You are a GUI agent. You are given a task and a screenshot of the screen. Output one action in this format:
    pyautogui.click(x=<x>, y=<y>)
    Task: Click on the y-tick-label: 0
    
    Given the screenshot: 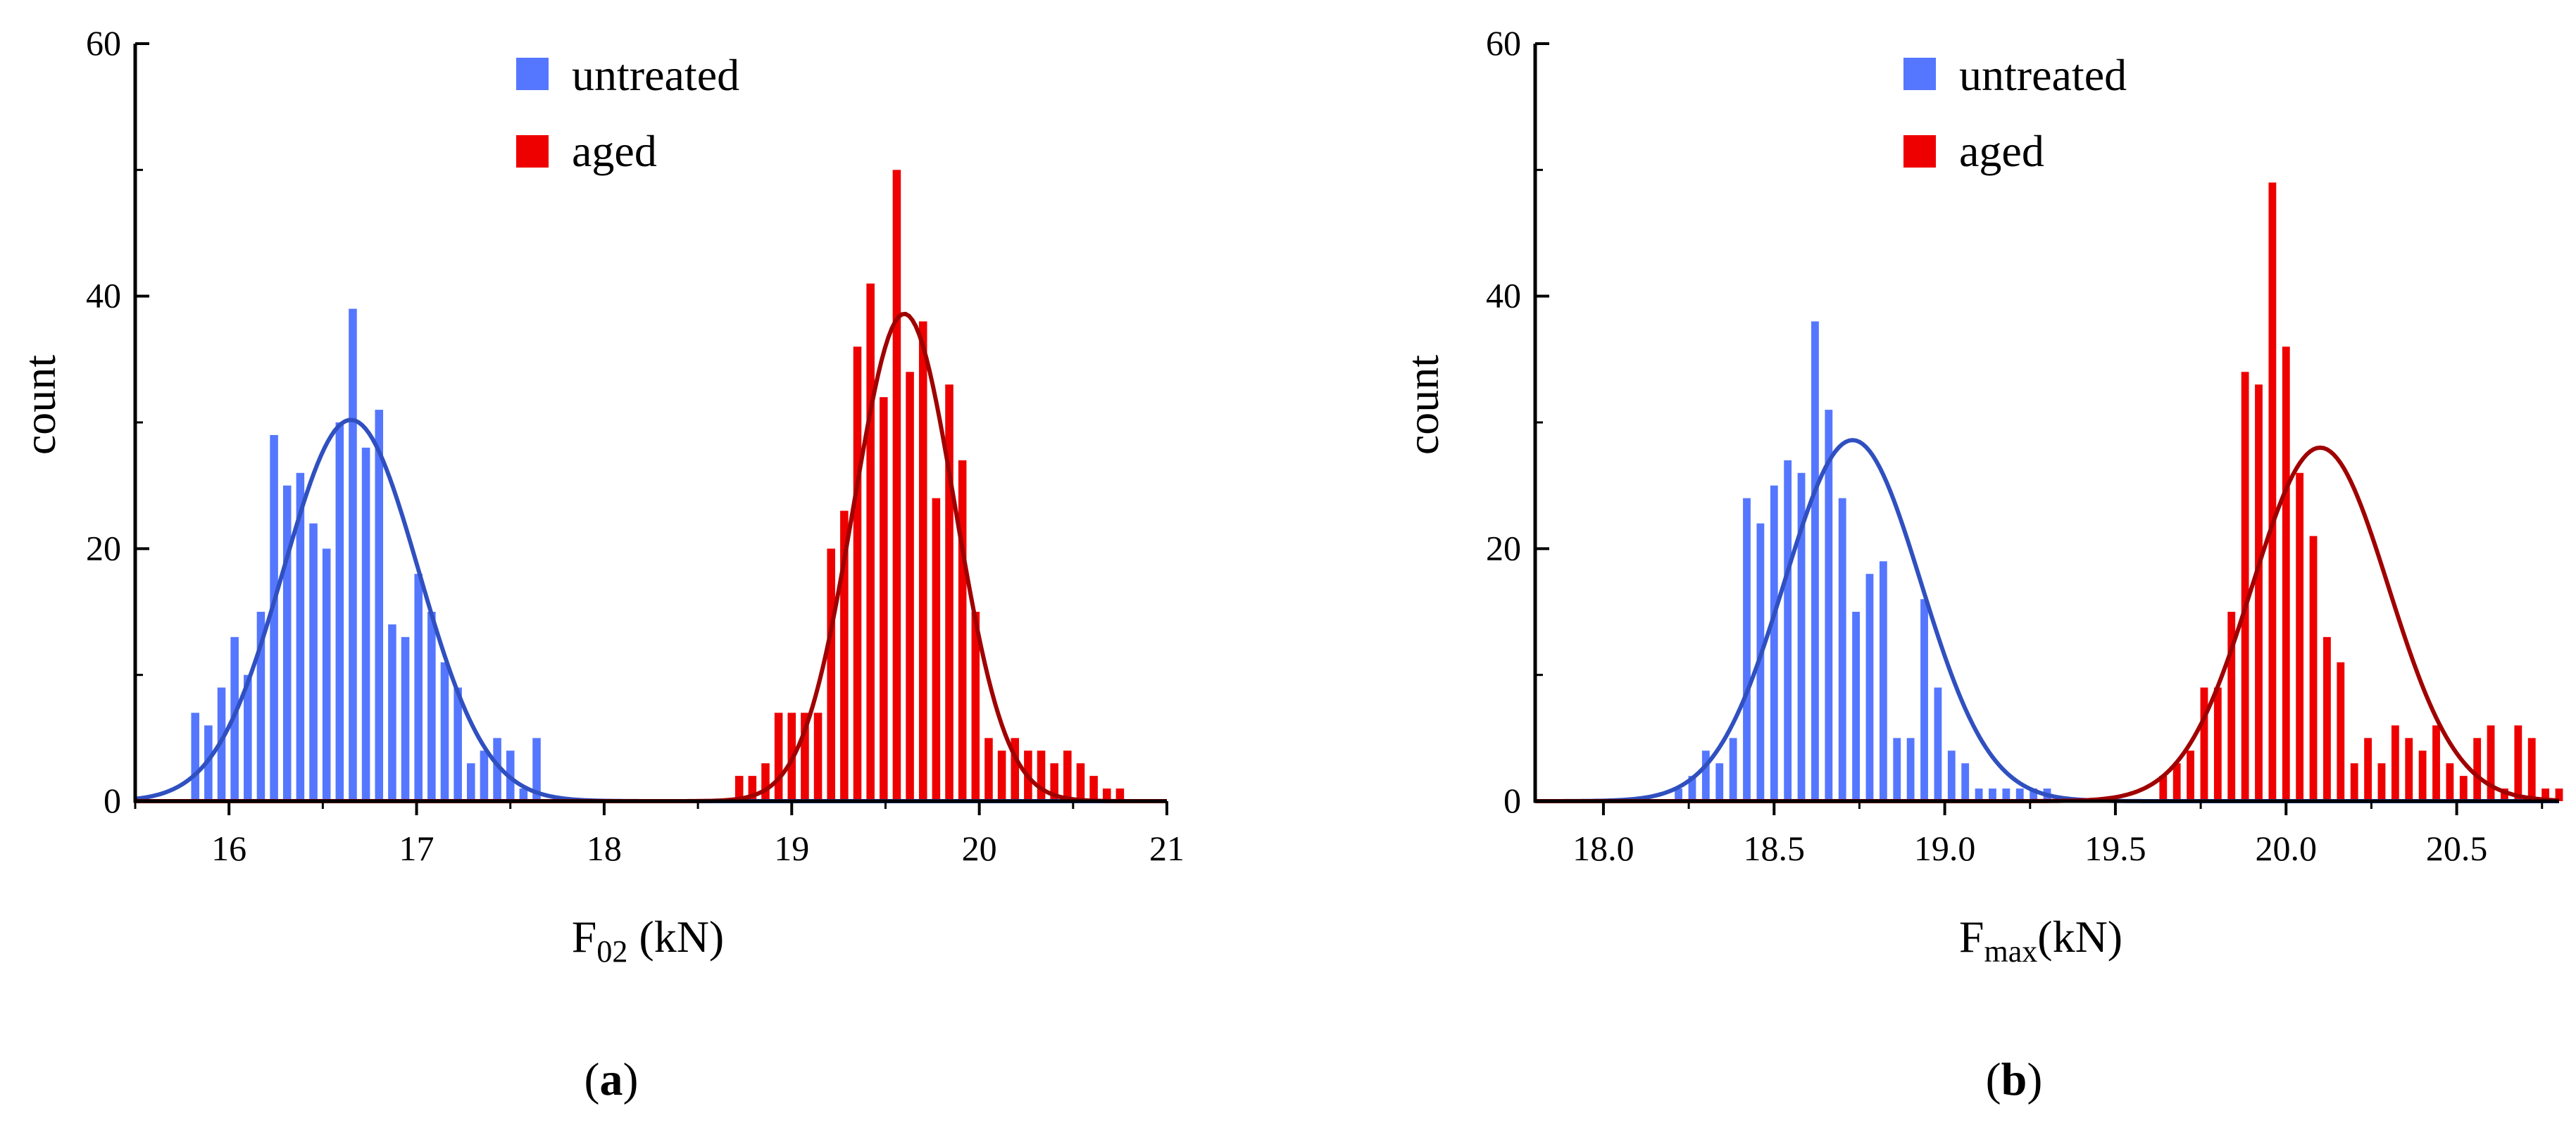 What is the action you would take?
    pyautogui.click(x=112, y=800)
    